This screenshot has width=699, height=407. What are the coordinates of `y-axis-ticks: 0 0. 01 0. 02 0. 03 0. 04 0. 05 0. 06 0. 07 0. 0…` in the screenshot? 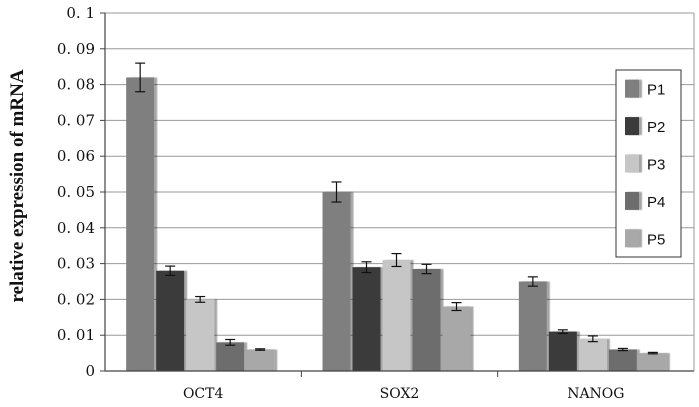 It's located at (81, 192).